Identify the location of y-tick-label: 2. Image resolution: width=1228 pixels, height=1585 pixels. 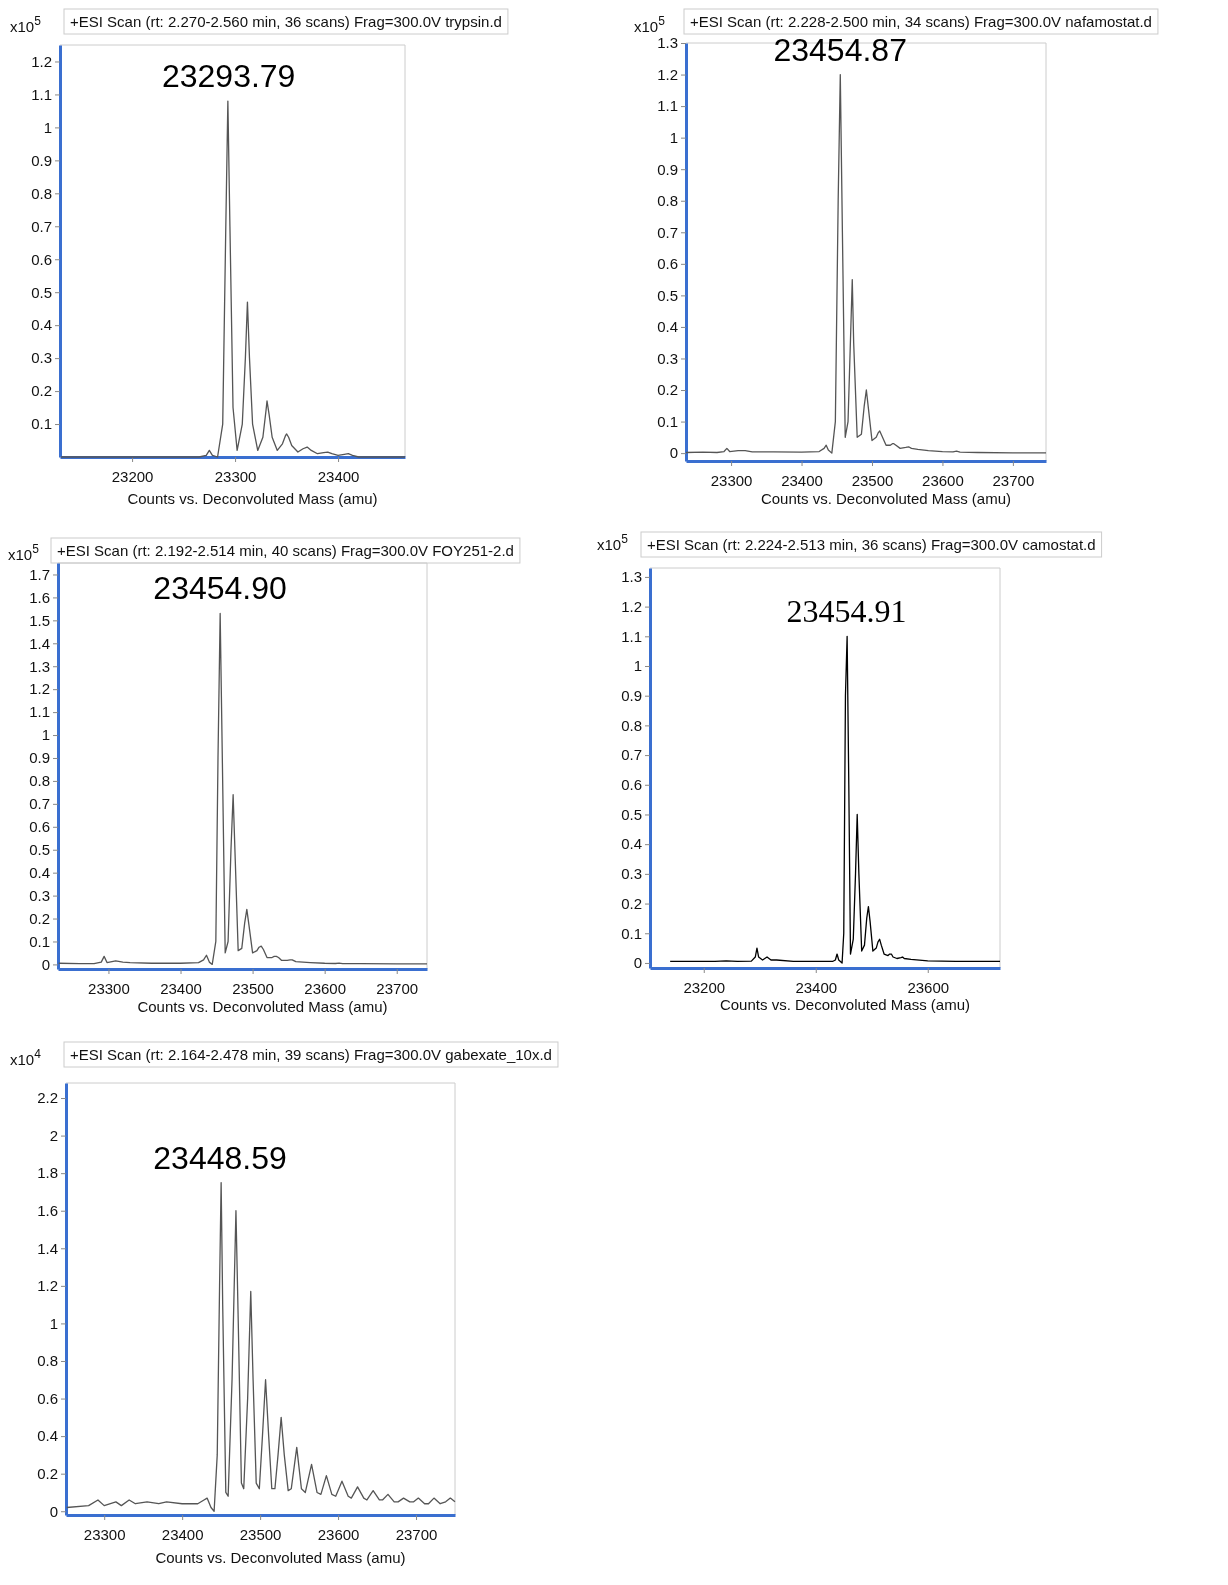
(53, 1135).